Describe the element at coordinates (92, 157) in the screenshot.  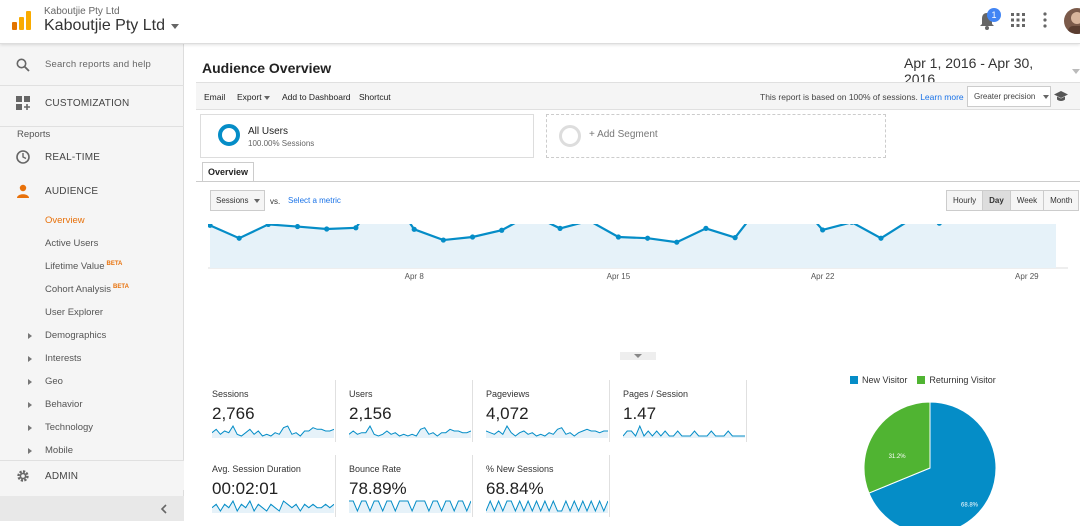
I see `sidebar-item-realtime: REAL-TIME` at that location.